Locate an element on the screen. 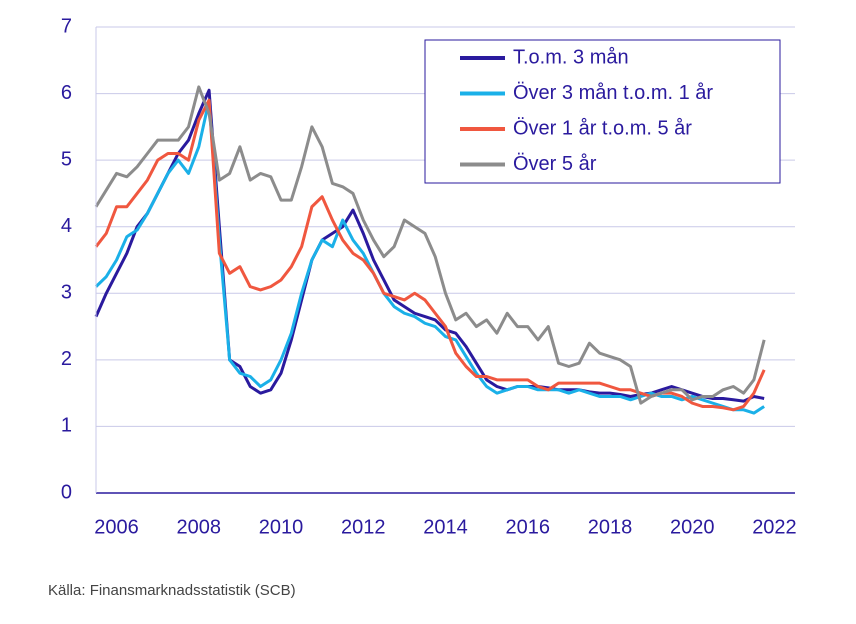  x-tick-label: 2006 is located at coordinates (116, 527).